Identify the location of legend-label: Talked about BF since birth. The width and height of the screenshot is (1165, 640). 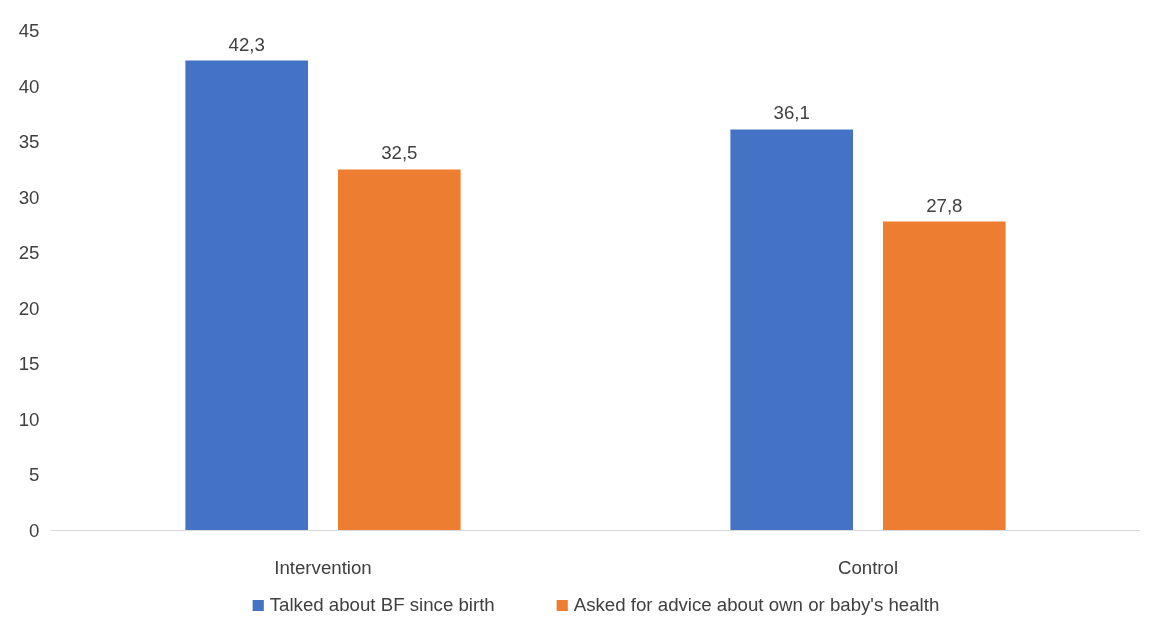
(382, 605).